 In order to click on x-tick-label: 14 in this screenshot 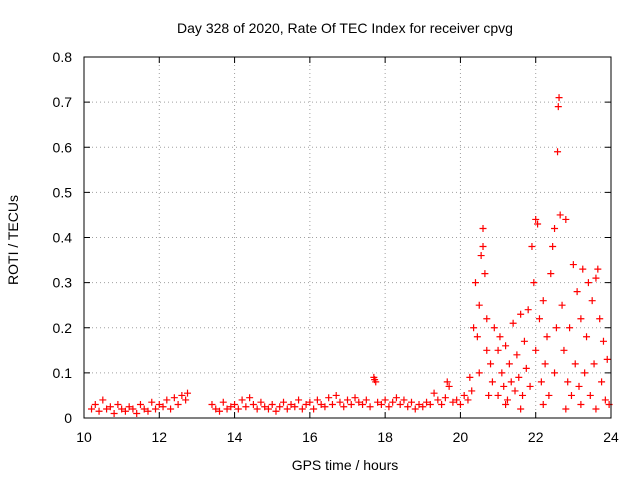, I will do `click(235, 437)`.